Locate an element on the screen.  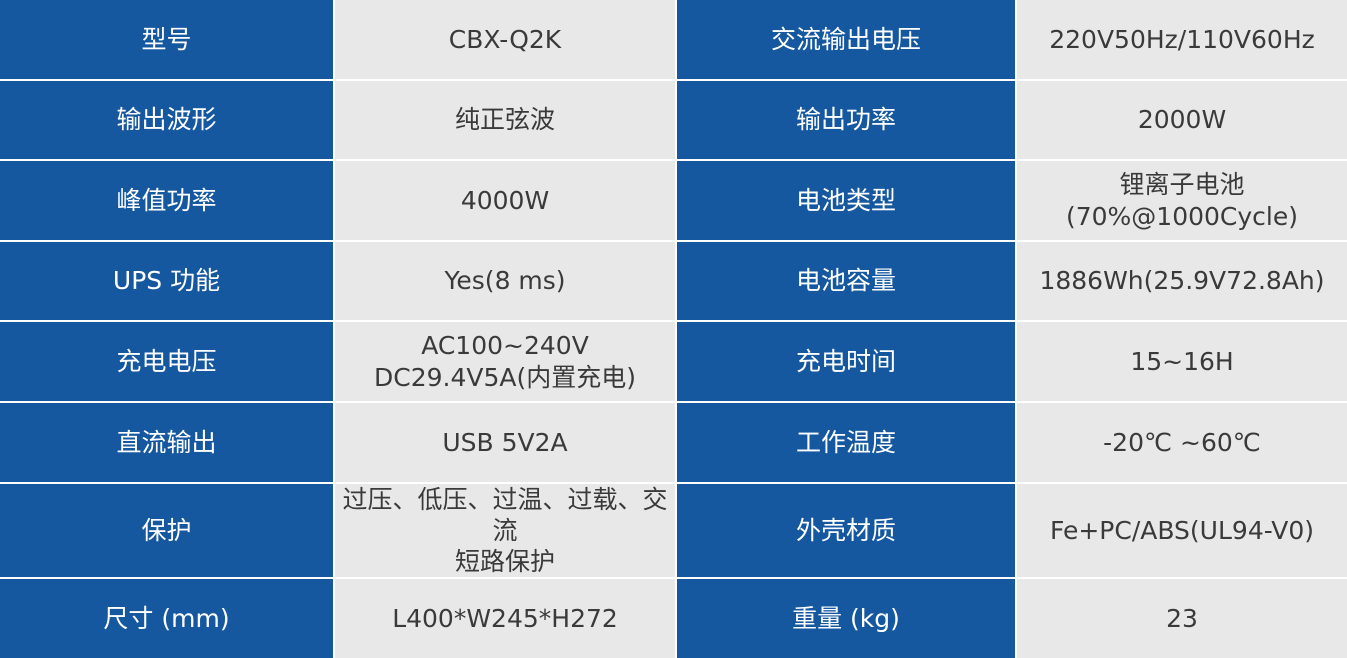
spec-label: 电池容量 is located at coordinates (846, 281).